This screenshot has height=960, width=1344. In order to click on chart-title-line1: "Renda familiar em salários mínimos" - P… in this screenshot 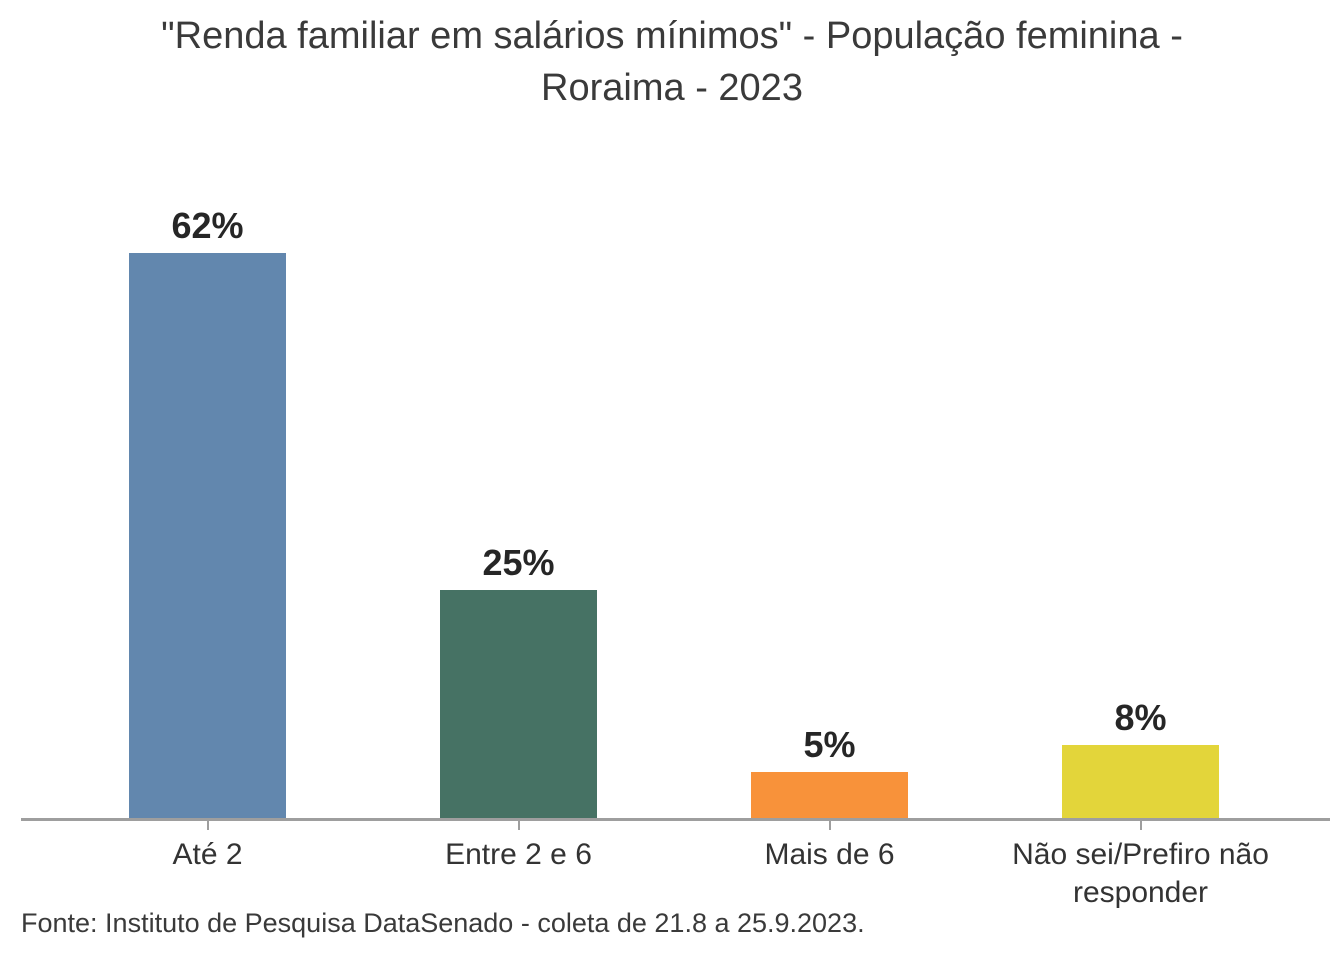, I will do `click(672, 36)`.